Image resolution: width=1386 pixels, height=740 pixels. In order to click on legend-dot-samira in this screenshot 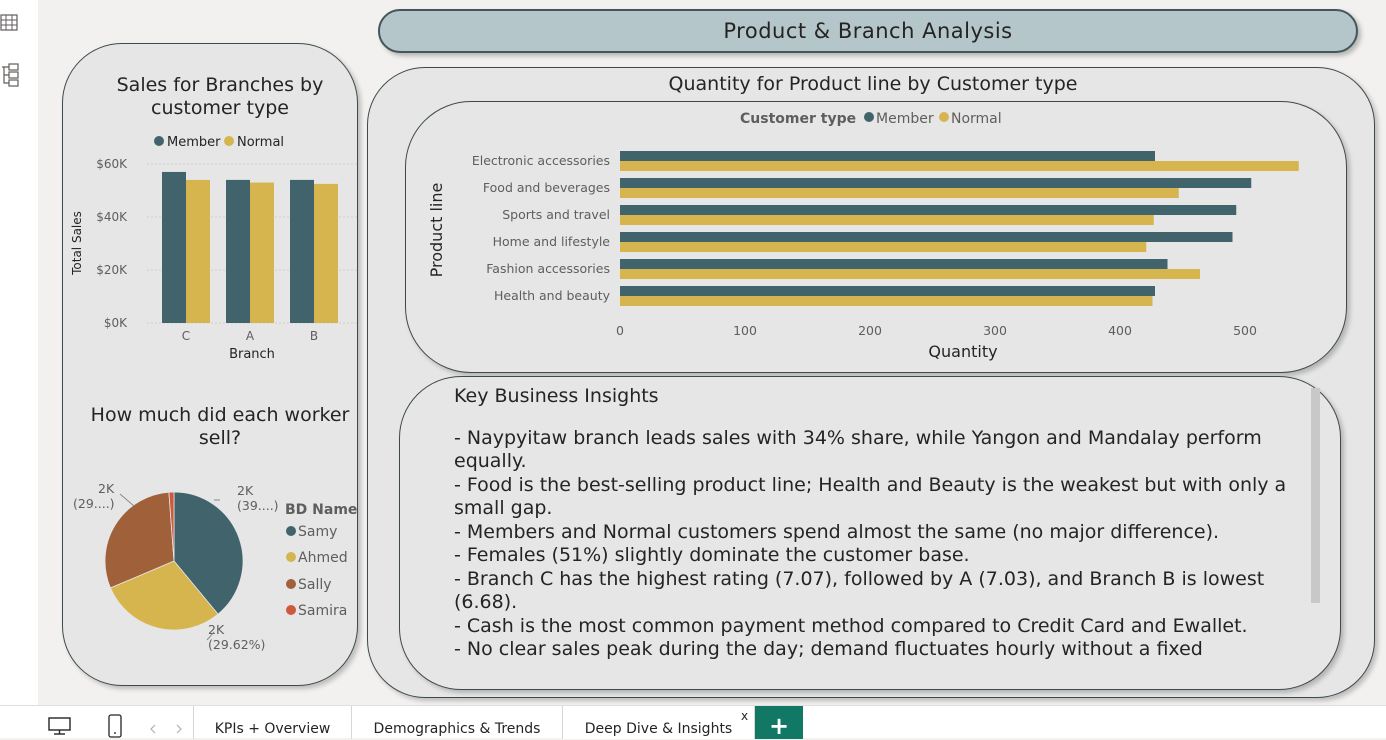, I will do `click(291, 610)`.